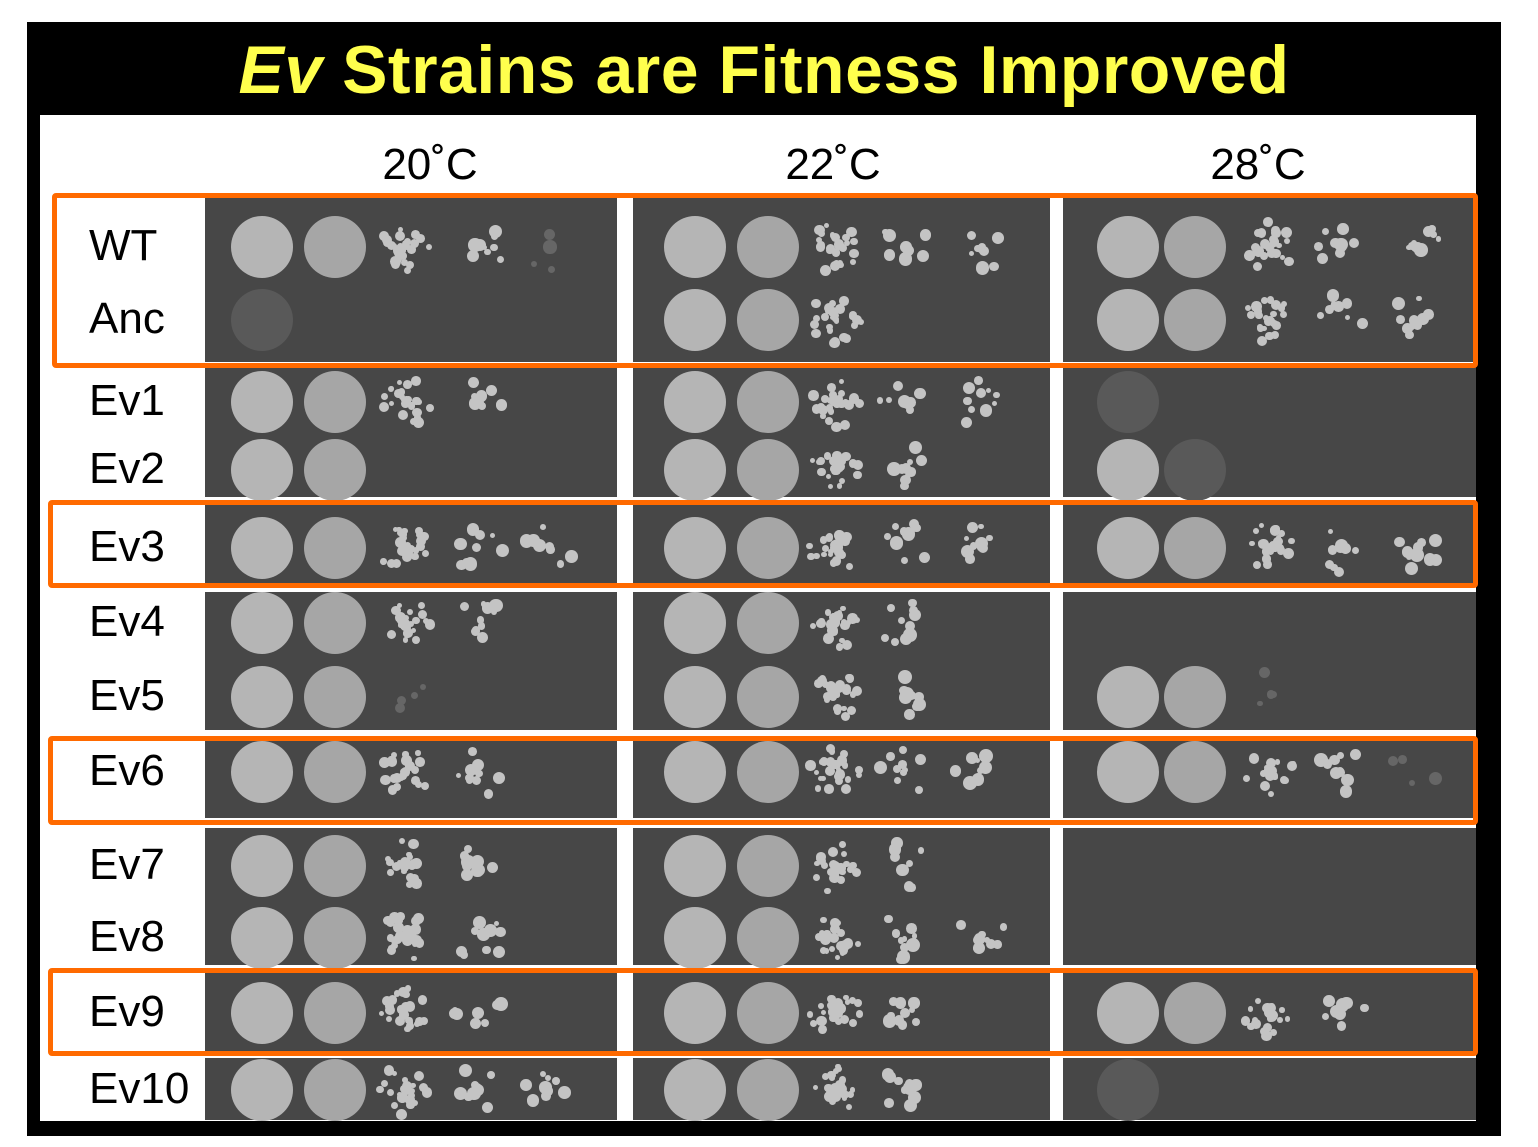 Image resolution: width=1538 pixels, height=1147 pixels. Describe the element at coordinates (1258, 164) in the screenshot. I see `column-header-28c: 28˚C` at that location.